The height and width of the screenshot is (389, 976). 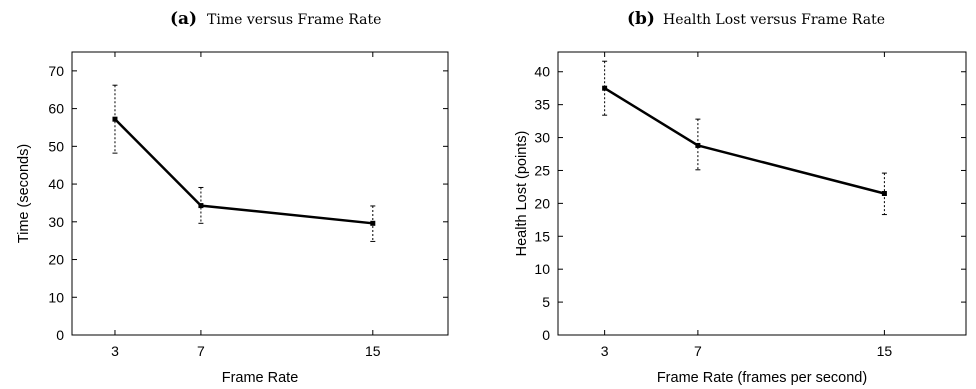 I want to click on panel-a-title: Time versus Frame Rate, so click(x=294, y=20).